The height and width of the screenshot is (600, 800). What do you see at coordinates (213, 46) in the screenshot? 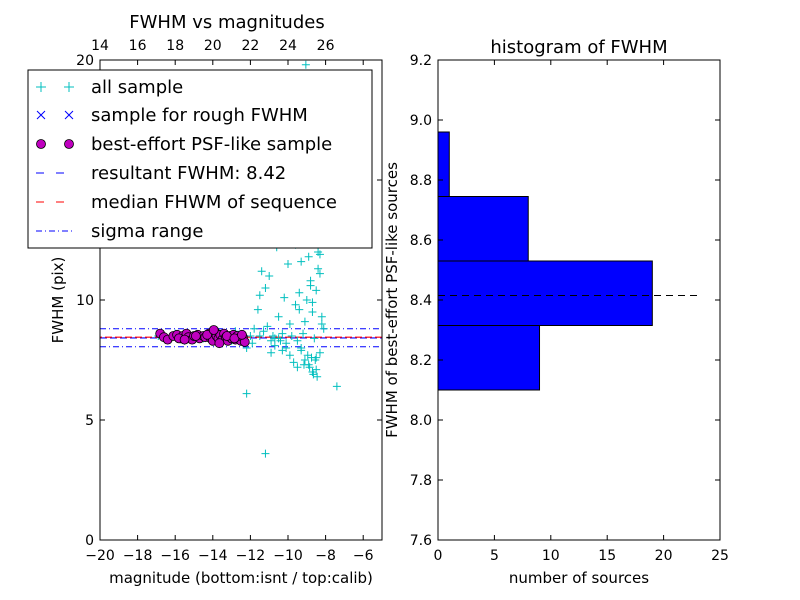
I see `top-x-tick-label: 20` at bounding box center [213, 46].